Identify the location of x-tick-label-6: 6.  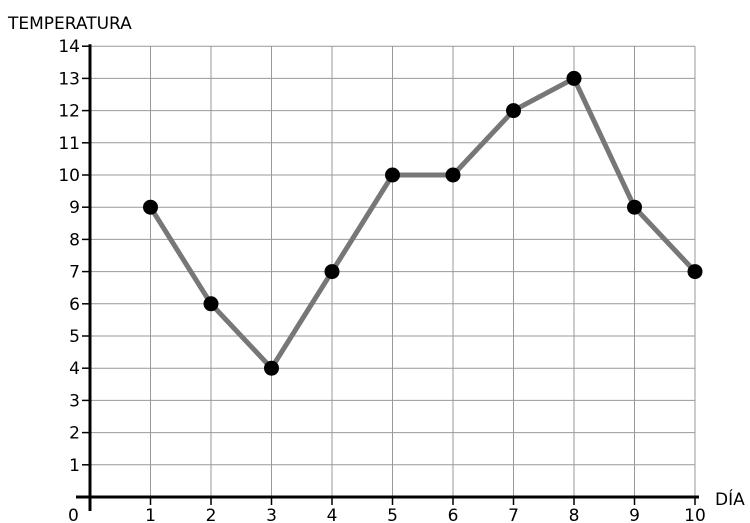
(453, 514).